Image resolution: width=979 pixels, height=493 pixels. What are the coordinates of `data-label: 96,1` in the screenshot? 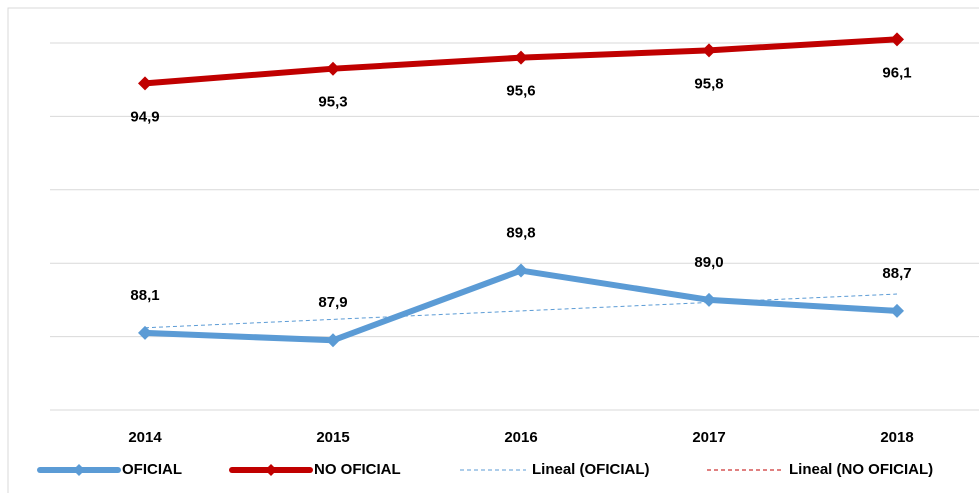 It's located at (896, 72).